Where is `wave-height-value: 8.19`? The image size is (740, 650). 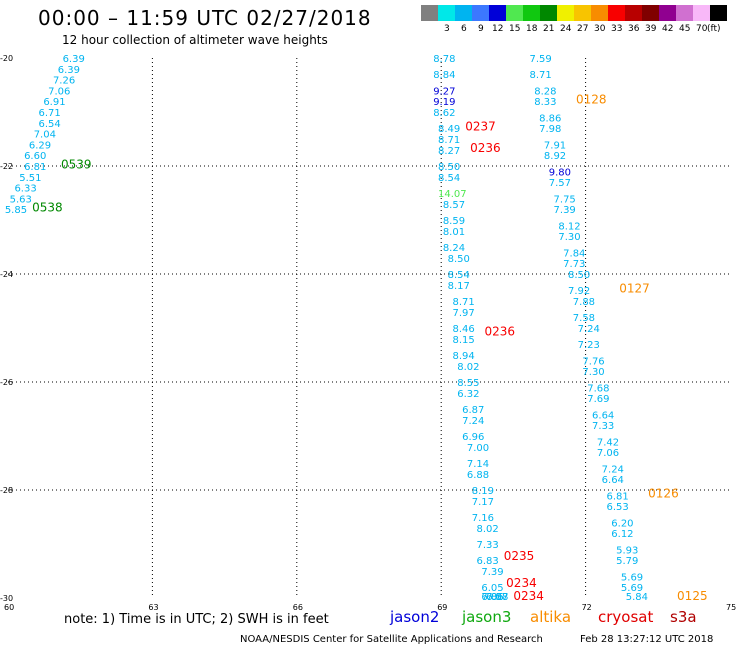
wave-height-value: 8.19 is located at coordinates (483, 491).